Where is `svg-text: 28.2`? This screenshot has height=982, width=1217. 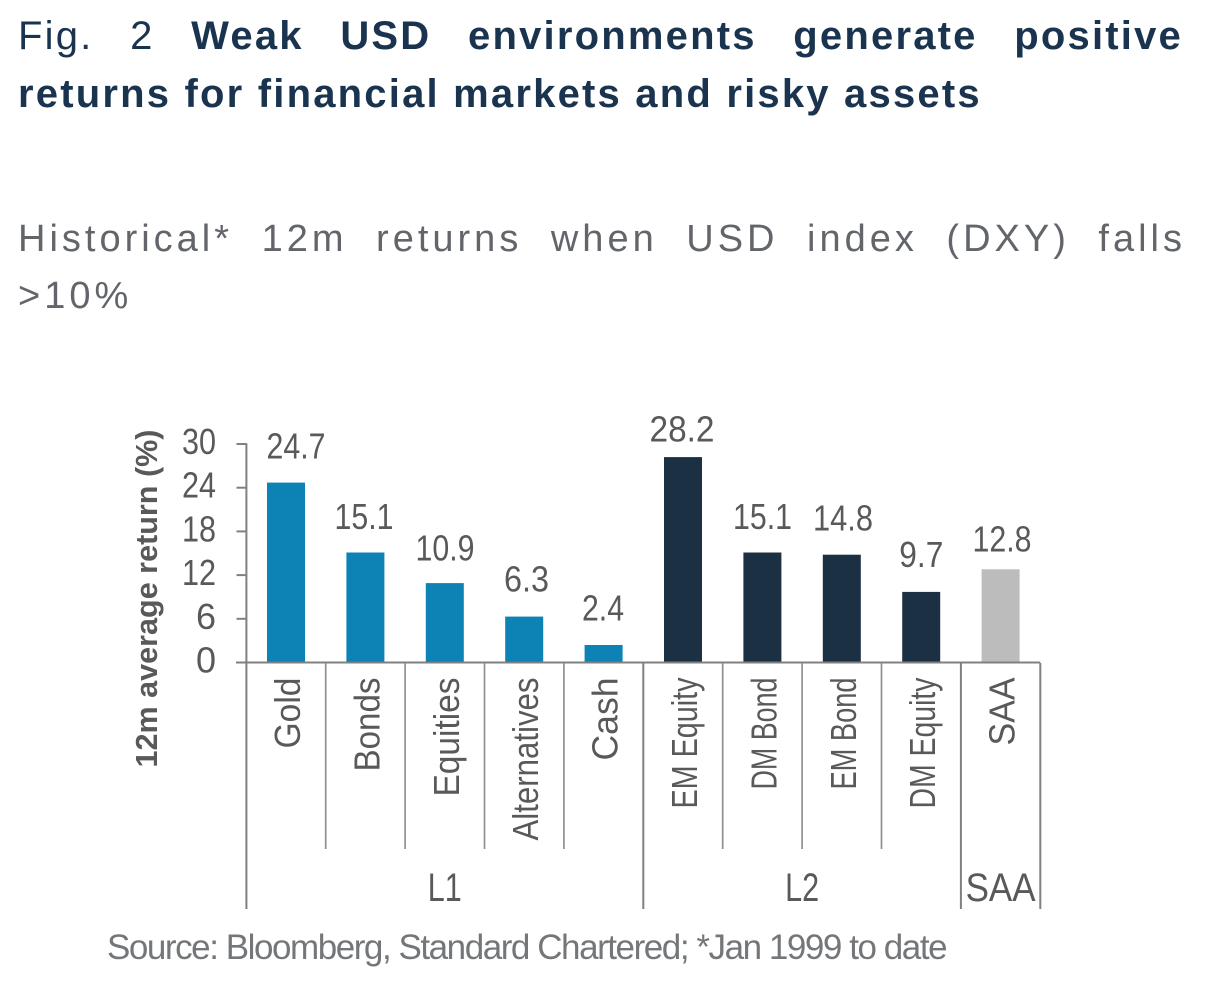 svg-text: 28.2 is located at coordinates (682, 429).